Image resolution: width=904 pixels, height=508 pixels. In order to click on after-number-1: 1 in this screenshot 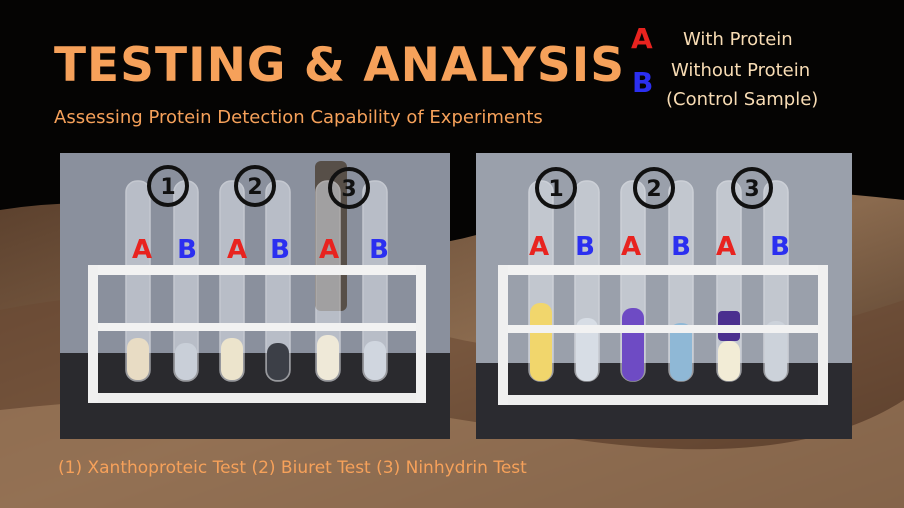, I will do `click(555, 189)`.